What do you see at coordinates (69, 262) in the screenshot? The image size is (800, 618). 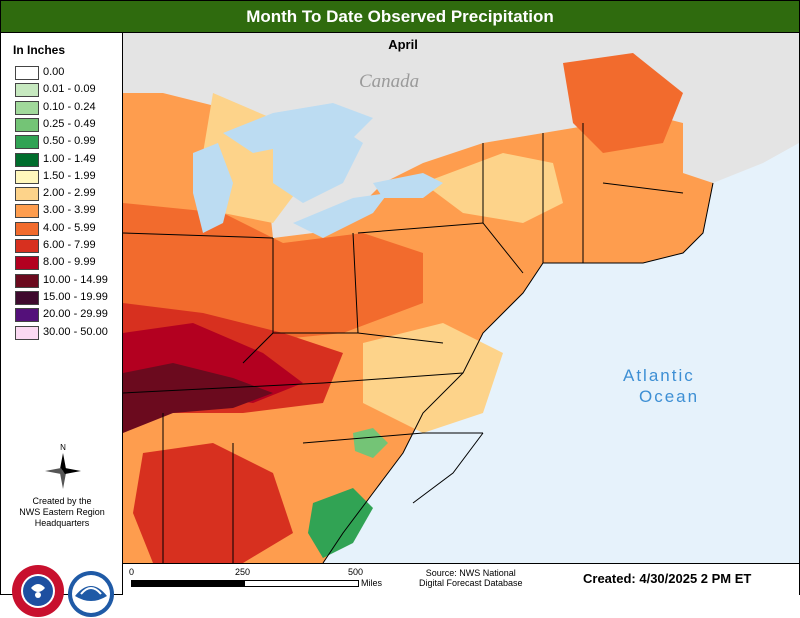 I see `legend-label: 8.00 - 9.99` at bounding box center [69, 262].